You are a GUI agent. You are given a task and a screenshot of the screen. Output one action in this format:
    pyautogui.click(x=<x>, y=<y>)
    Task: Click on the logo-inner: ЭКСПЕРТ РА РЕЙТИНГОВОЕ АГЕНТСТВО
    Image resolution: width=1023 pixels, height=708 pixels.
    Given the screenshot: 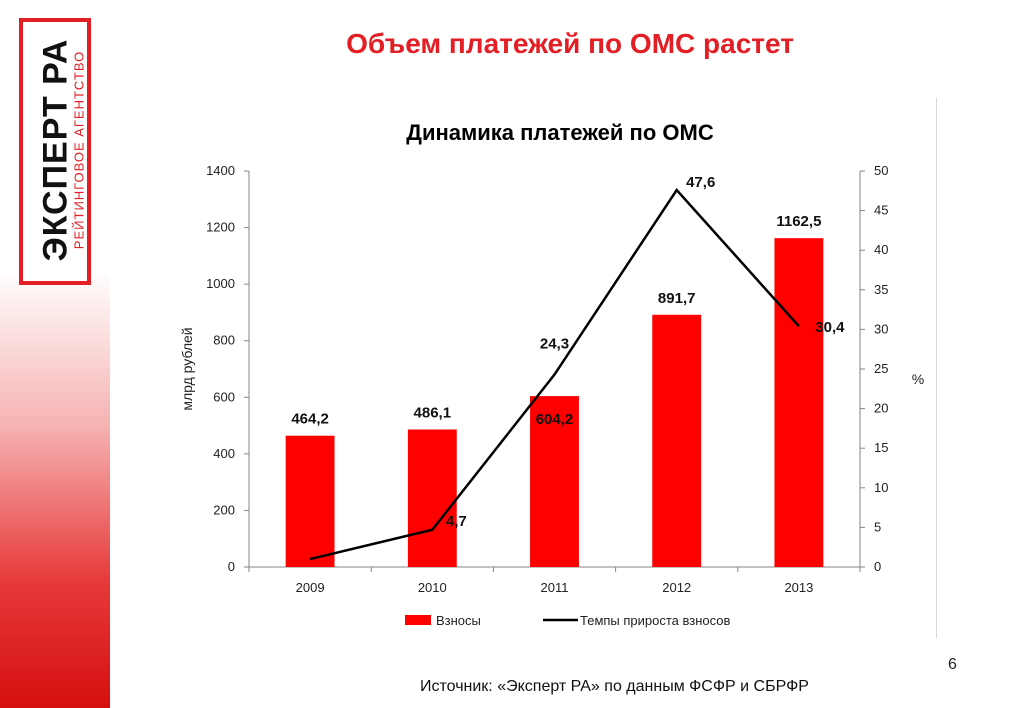 What is the action you would take?
    pyautogui.click(x=55, y=151)
    